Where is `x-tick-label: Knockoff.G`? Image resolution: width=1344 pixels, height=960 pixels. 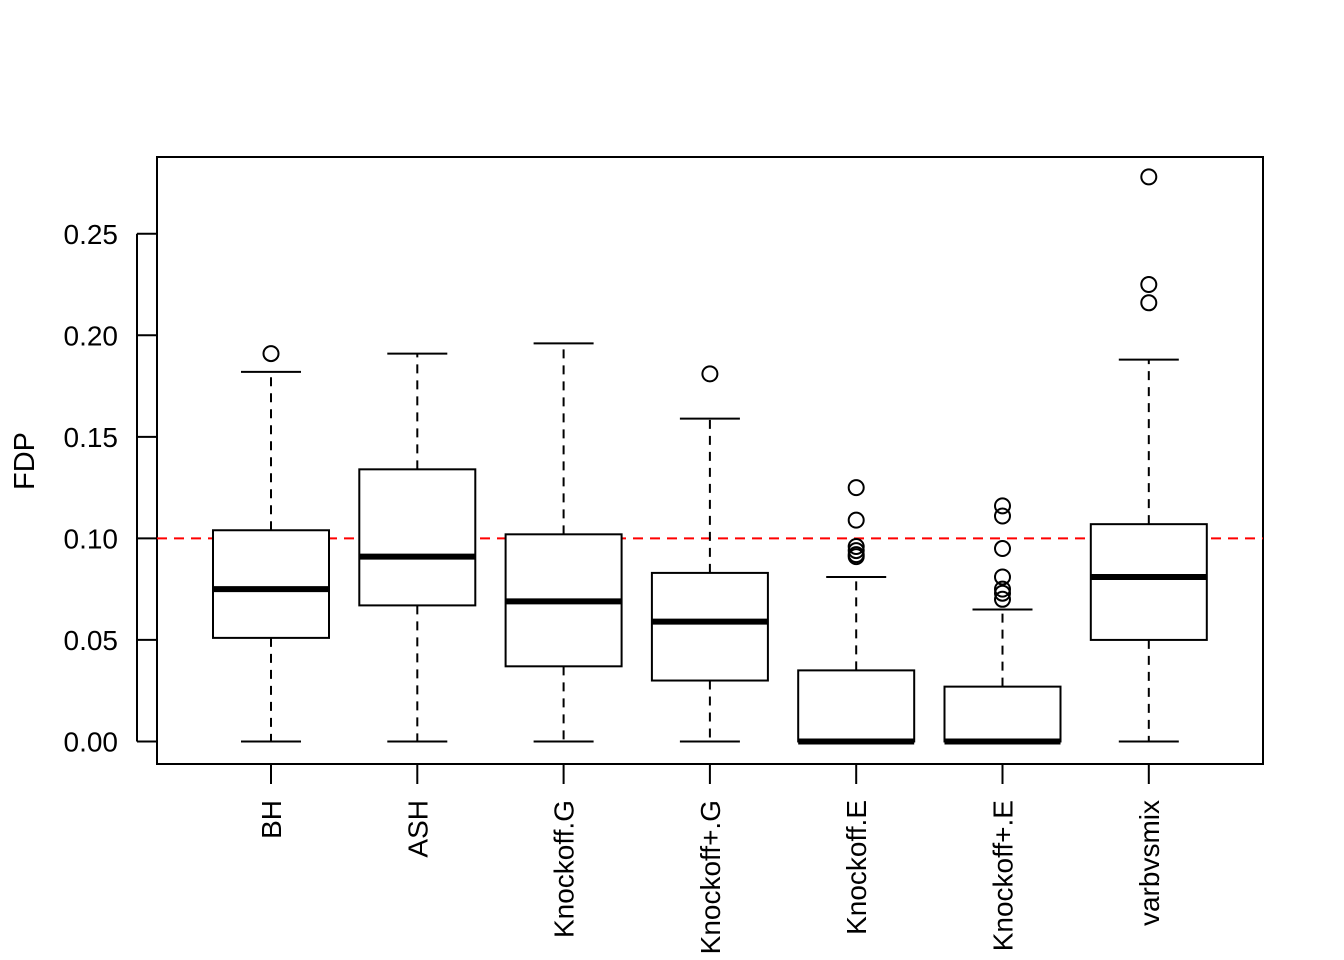 x-tick-label: Knockoff.G is located at coordinates (564, 869).